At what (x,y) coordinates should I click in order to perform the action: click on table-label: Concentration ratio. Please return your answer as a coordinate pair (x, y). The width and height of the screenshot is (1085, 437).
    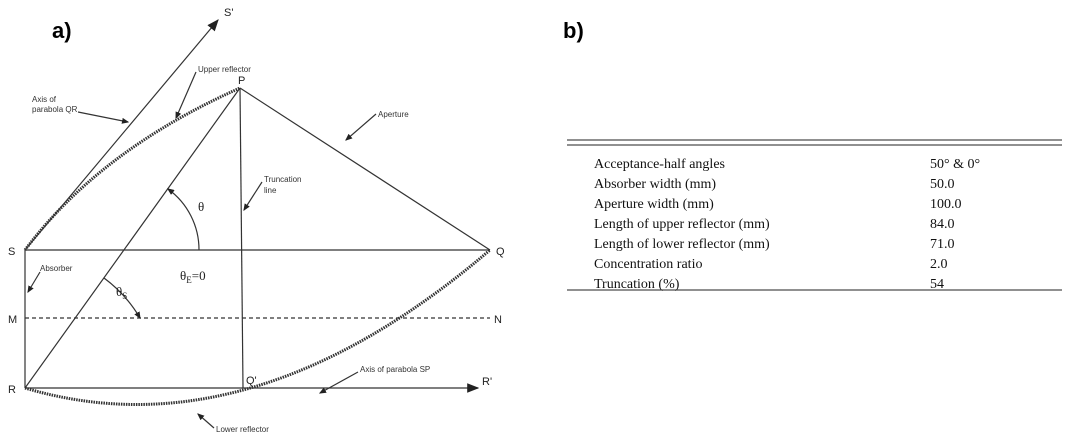
    Looking at the image, I should click on (648, 264).